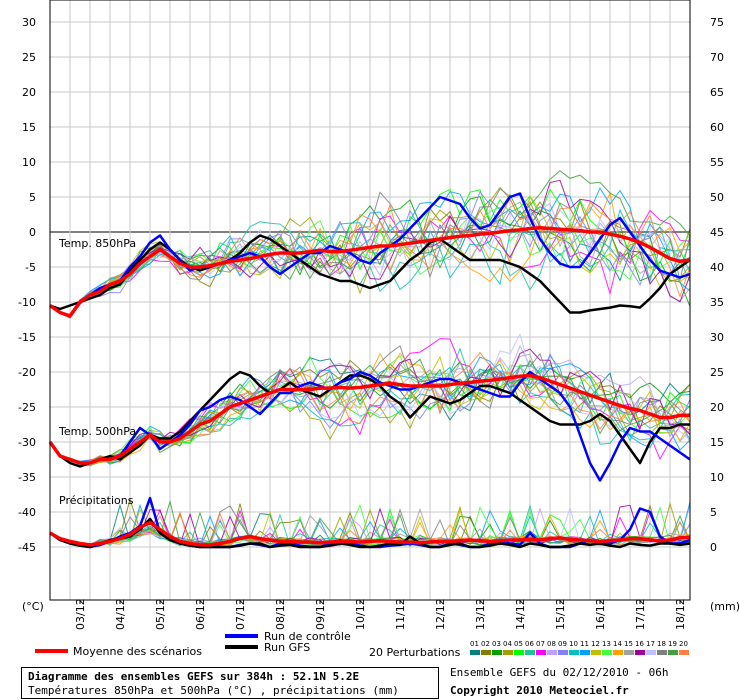 Image resolution: width=740 pixels, height=700 pixels. Describe the element at coordinates (369, 272) in the screenshot. I see `mean-line-t850` at that location.